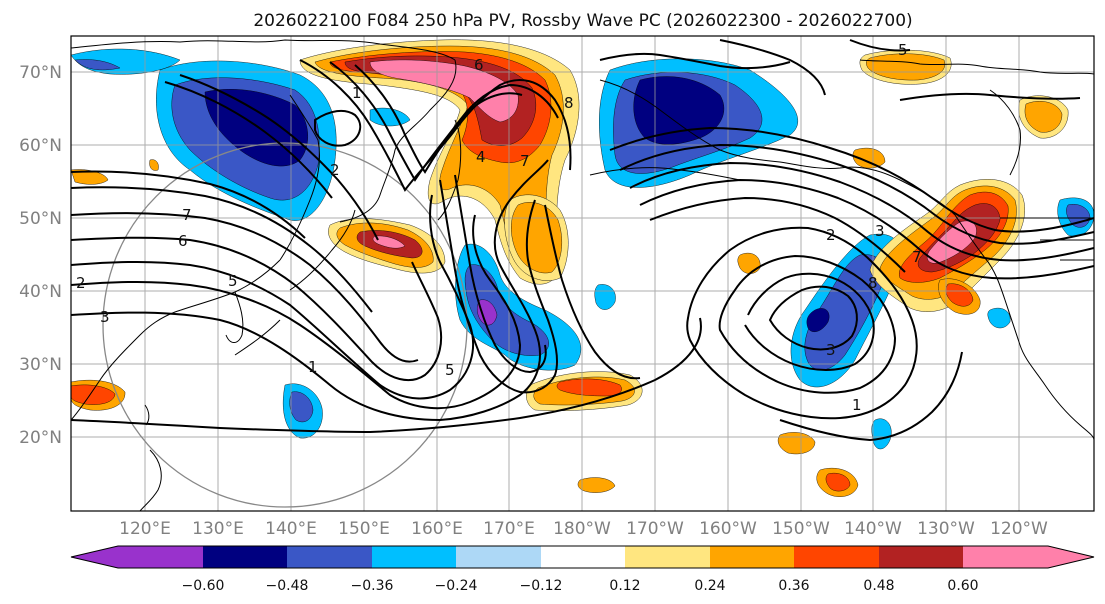 This screenshot has height=604, width=1105. What do you see at coordinates (40, 146) in the screenshot?
I see `lat-label: 60°N` at bounding box center [40, 146].